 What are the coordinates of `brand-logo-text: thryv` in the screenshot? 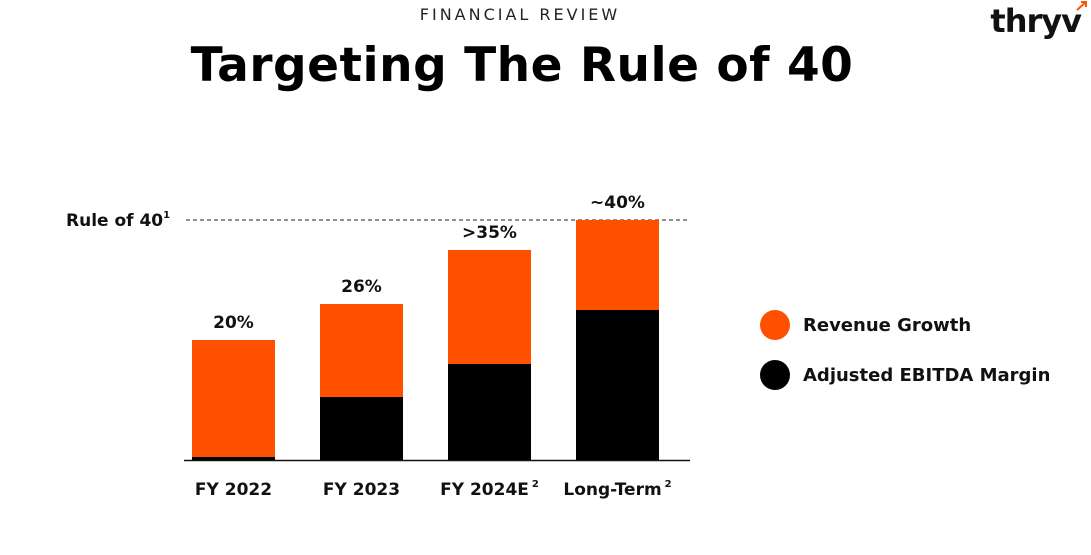 It's located at (1036, 21).